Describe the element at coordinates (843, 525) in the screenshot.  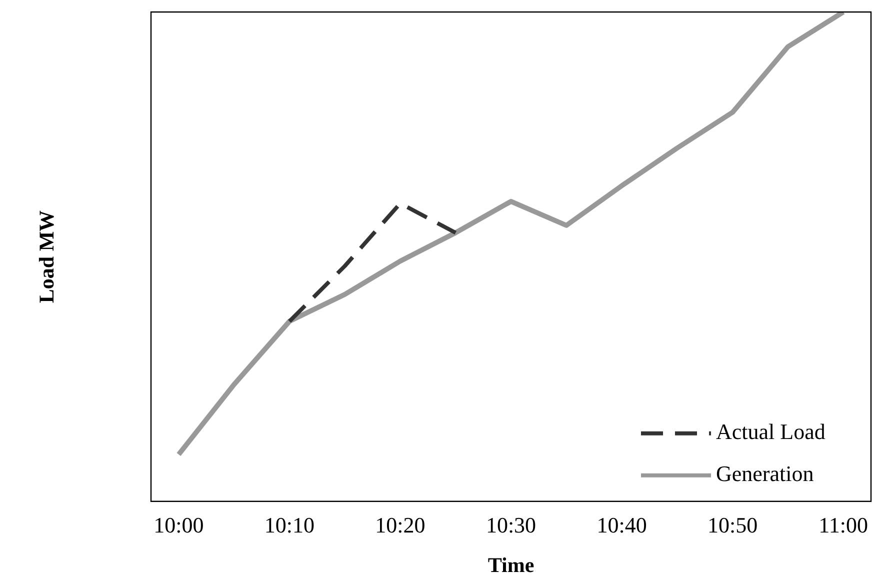
I see `x-tick-label: 11:00` at that location.